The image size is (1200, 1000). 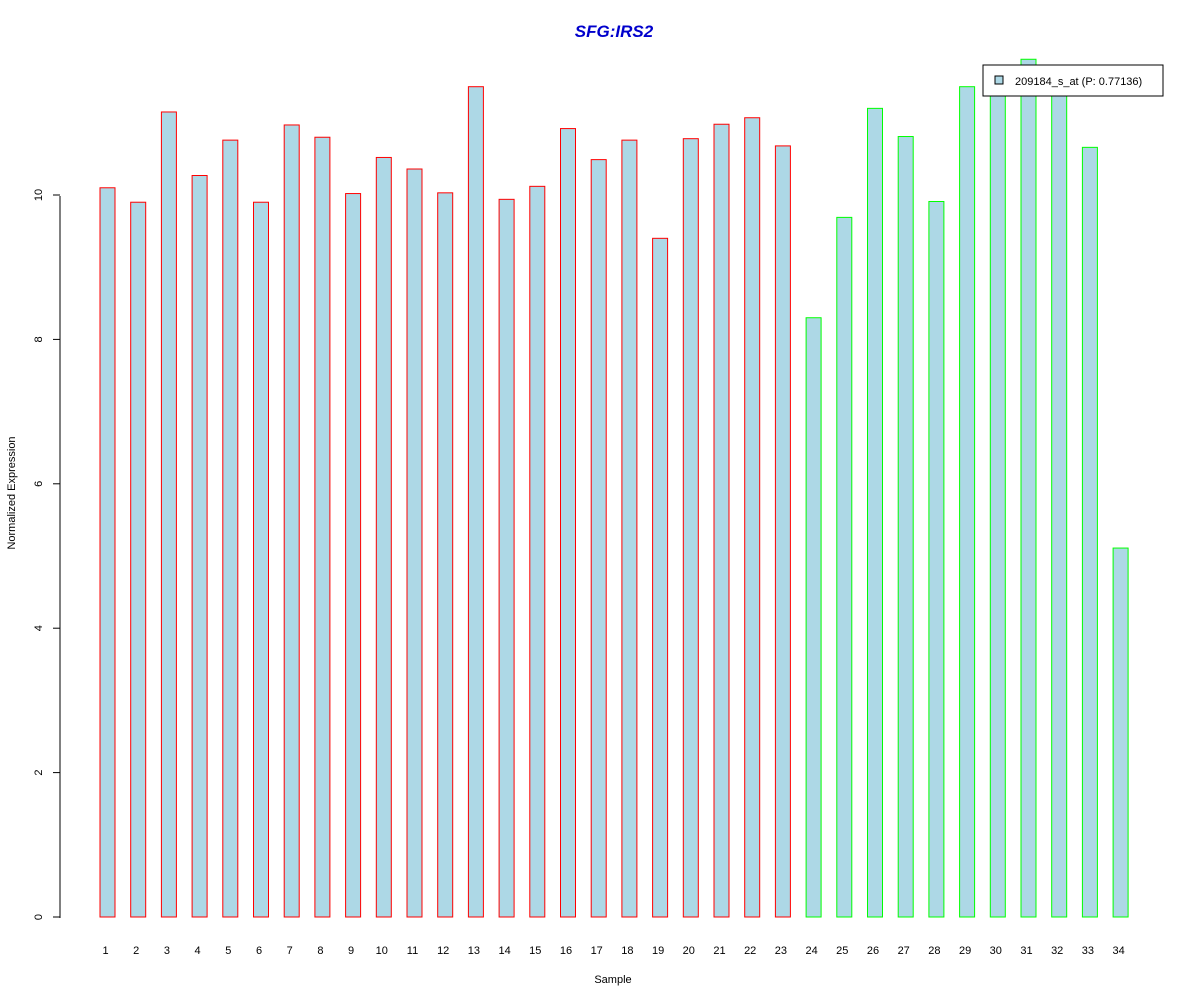 What do you see at coordinates (39, 339) in the screenshot?
I see `y-tick-label: 8` at bounding box center [39, 339].